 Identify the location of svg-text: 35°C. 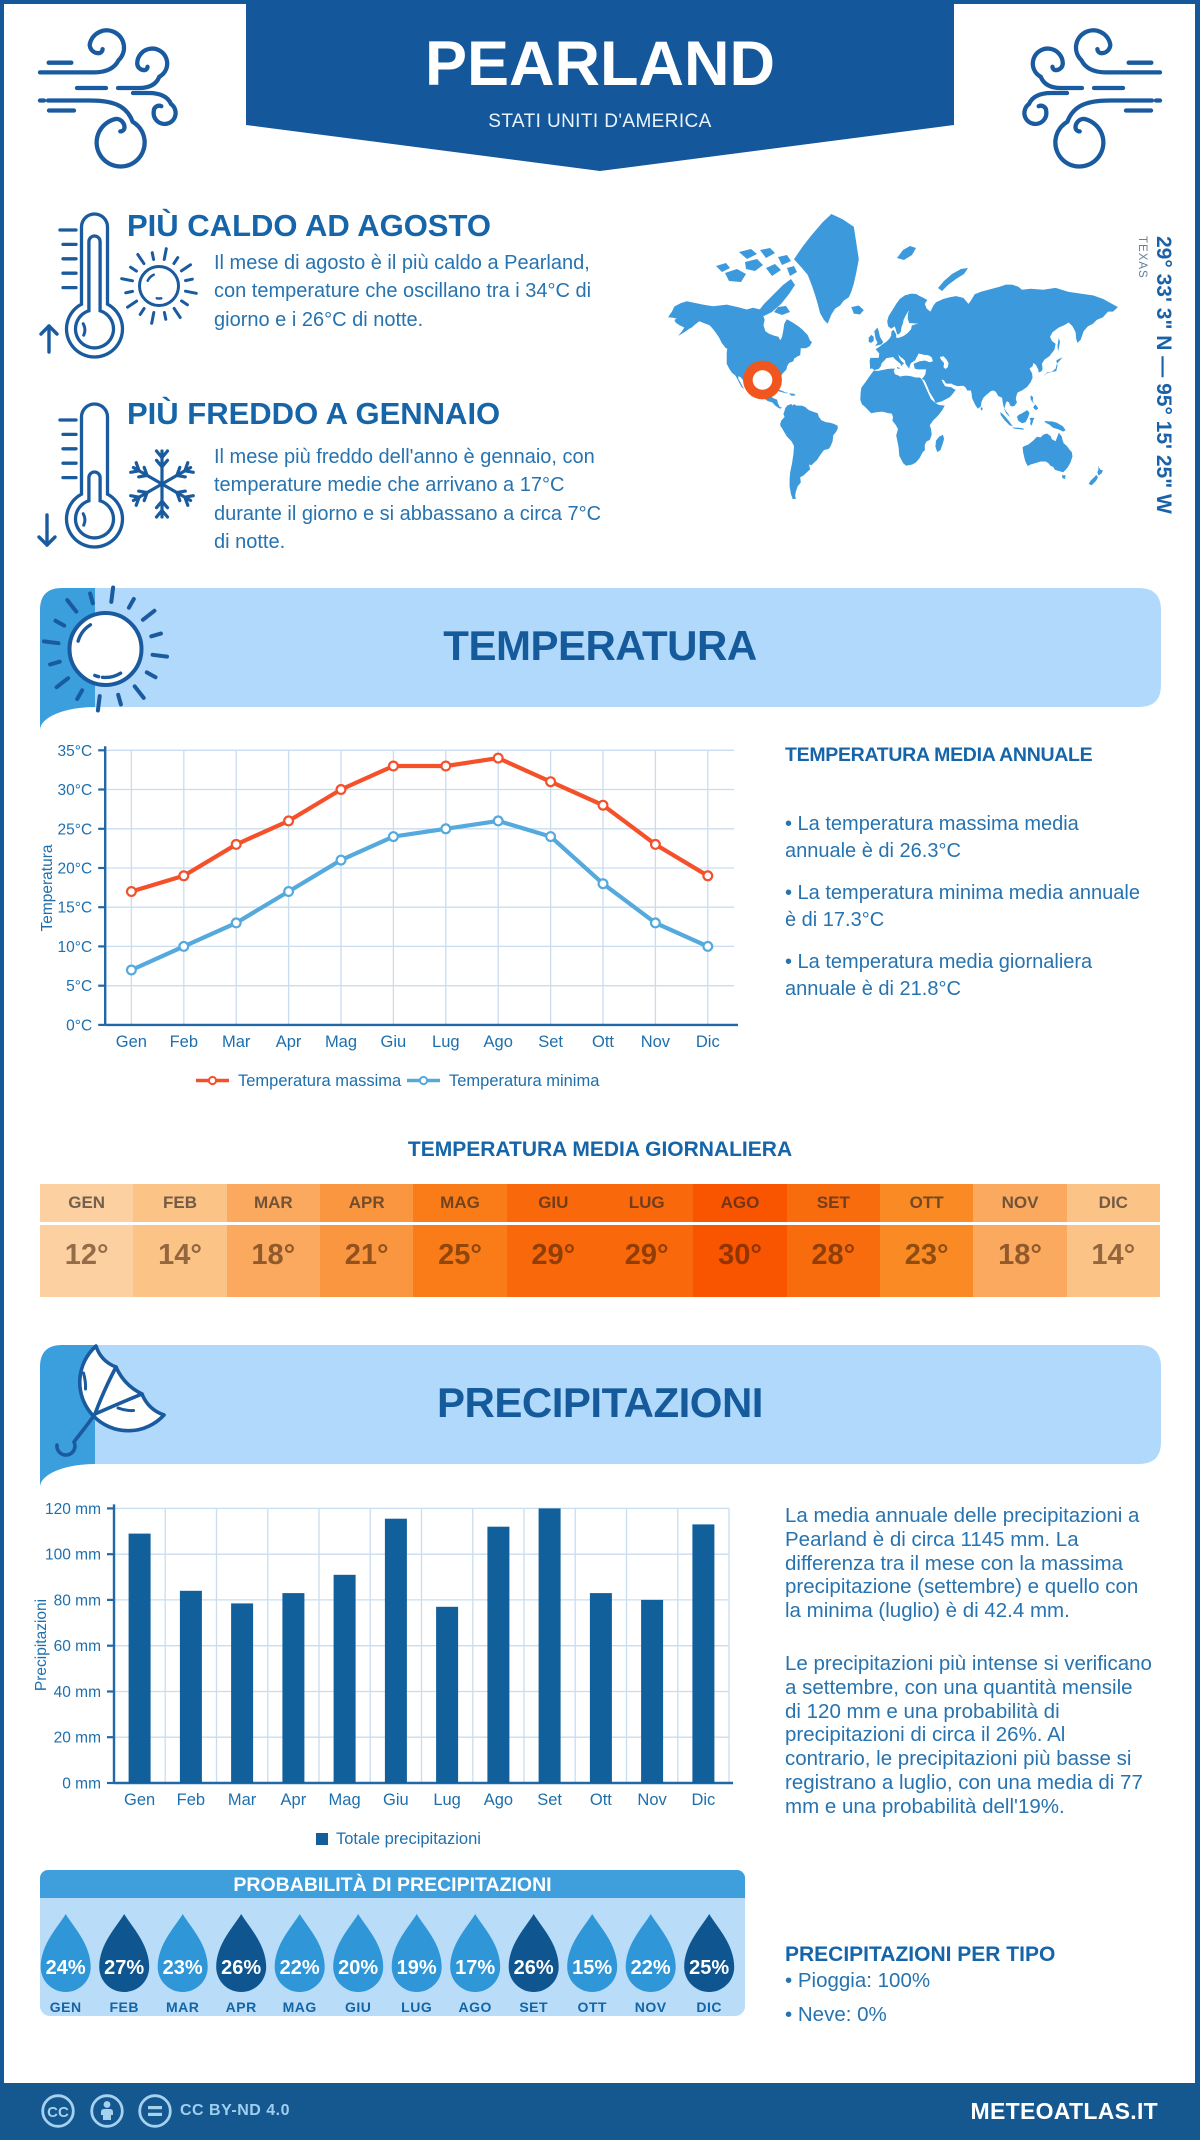
(75, 751).